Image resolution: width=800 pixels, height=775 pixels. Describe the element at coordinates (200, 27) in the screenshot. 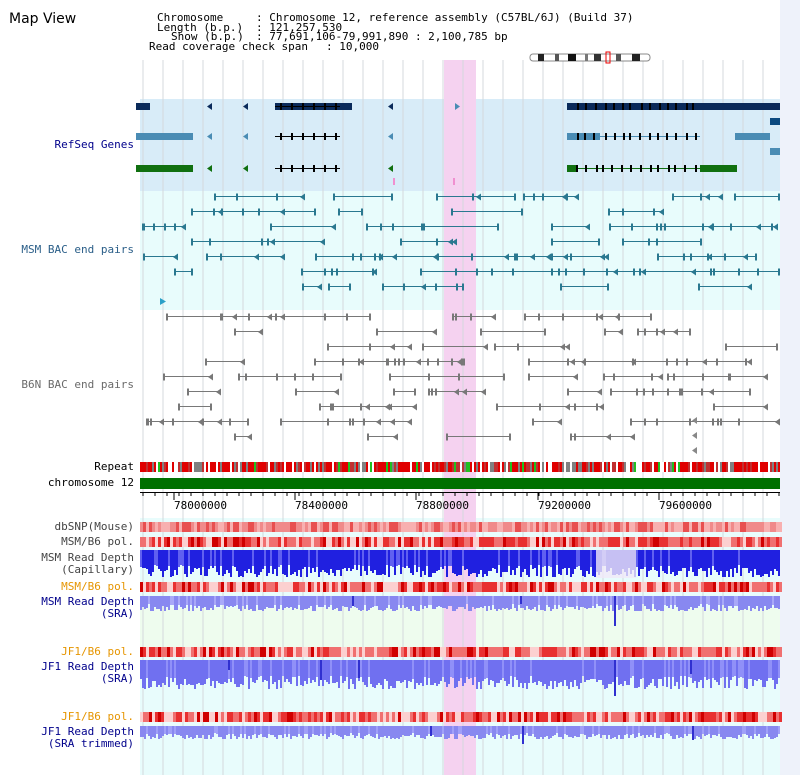

I see `length-label: Length (b.p.)` at that location.